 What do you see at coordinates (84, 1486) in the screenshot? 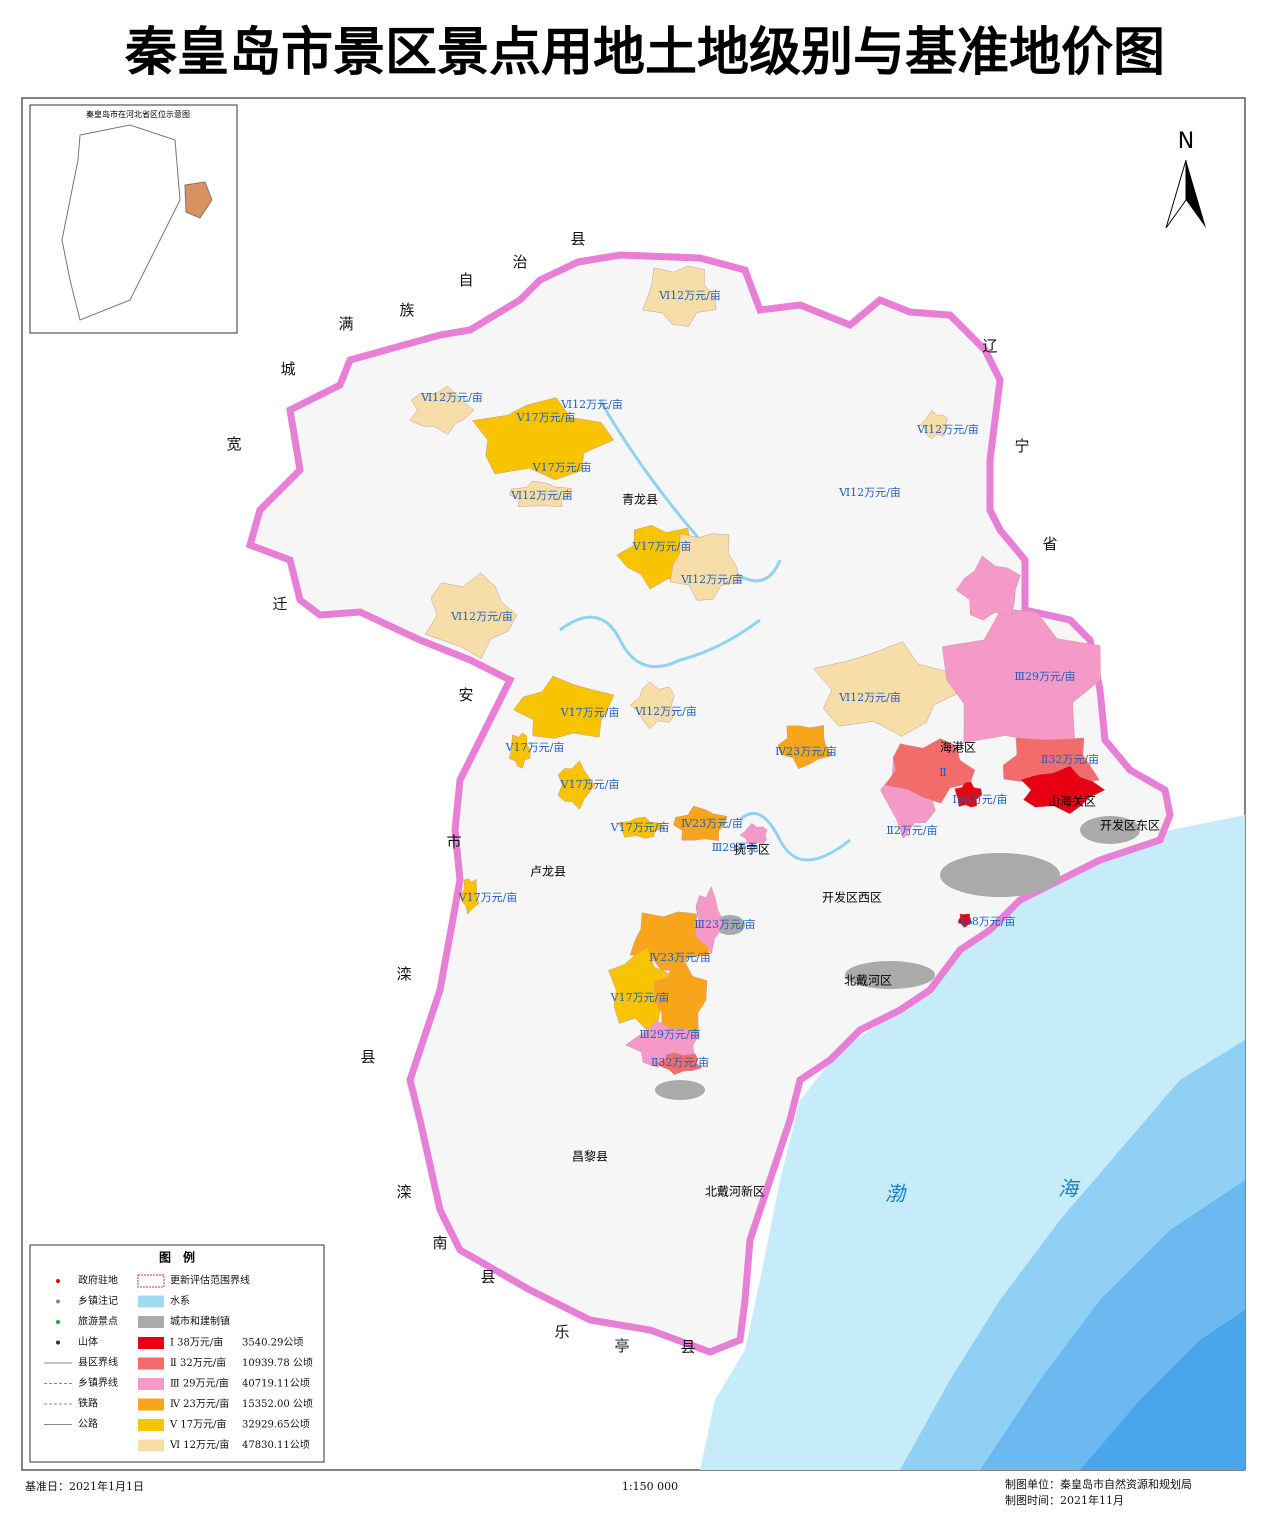
I see `base-date: 基准日：2021年1月1日` at bounding box center [84, 1486].